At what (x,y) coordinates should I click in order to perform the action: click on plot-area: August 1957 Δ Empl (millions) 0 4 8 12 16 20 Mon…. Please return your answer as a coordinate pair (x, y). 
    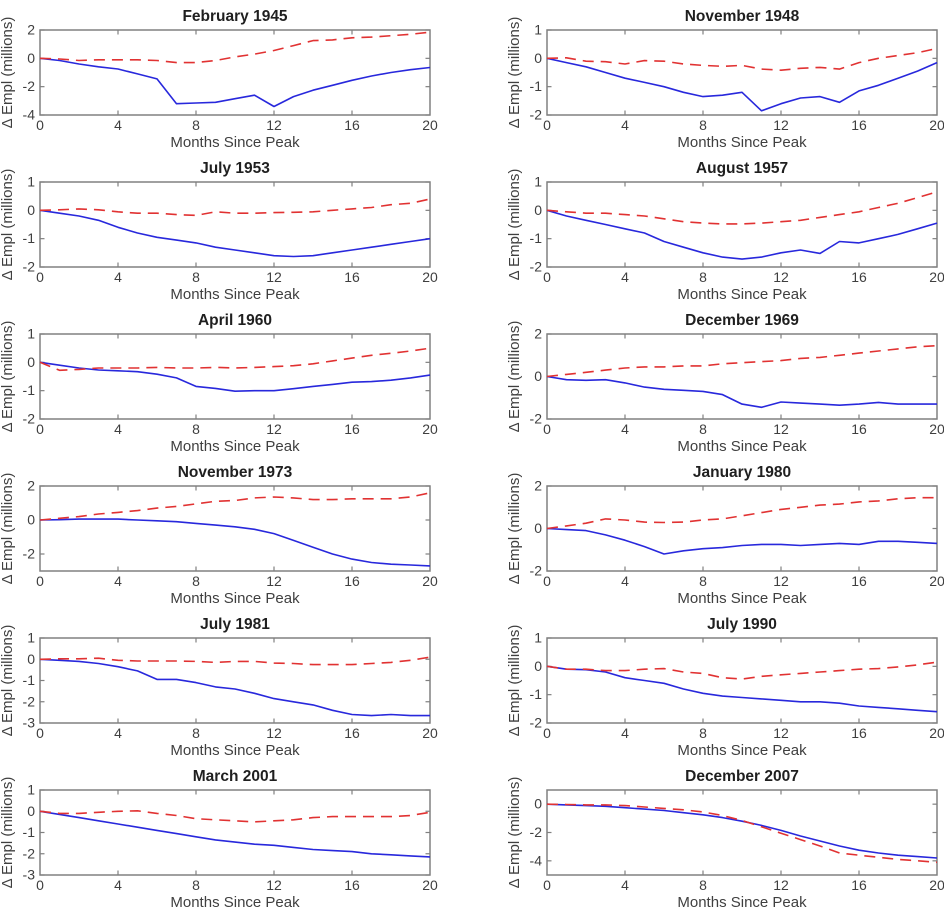
    Looking at the image, I should click on (725, 231).